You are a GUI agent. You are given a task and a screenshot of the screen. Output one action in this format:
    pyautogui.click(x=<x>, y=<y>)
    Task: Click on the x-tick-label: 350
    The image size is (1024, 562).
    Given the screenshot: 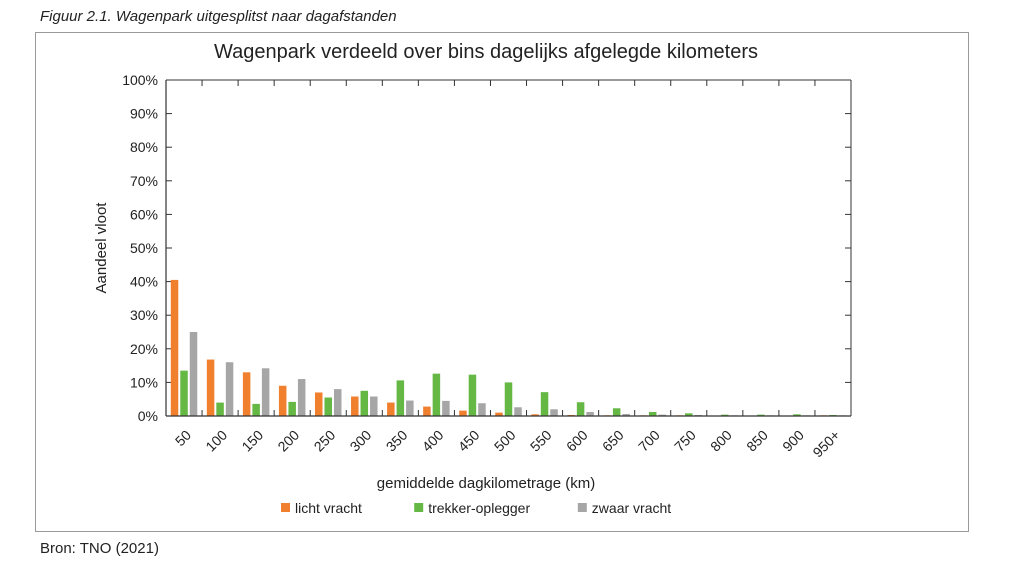 What is the action you would take?
    pyautogui.click(x=397, y=441)
    